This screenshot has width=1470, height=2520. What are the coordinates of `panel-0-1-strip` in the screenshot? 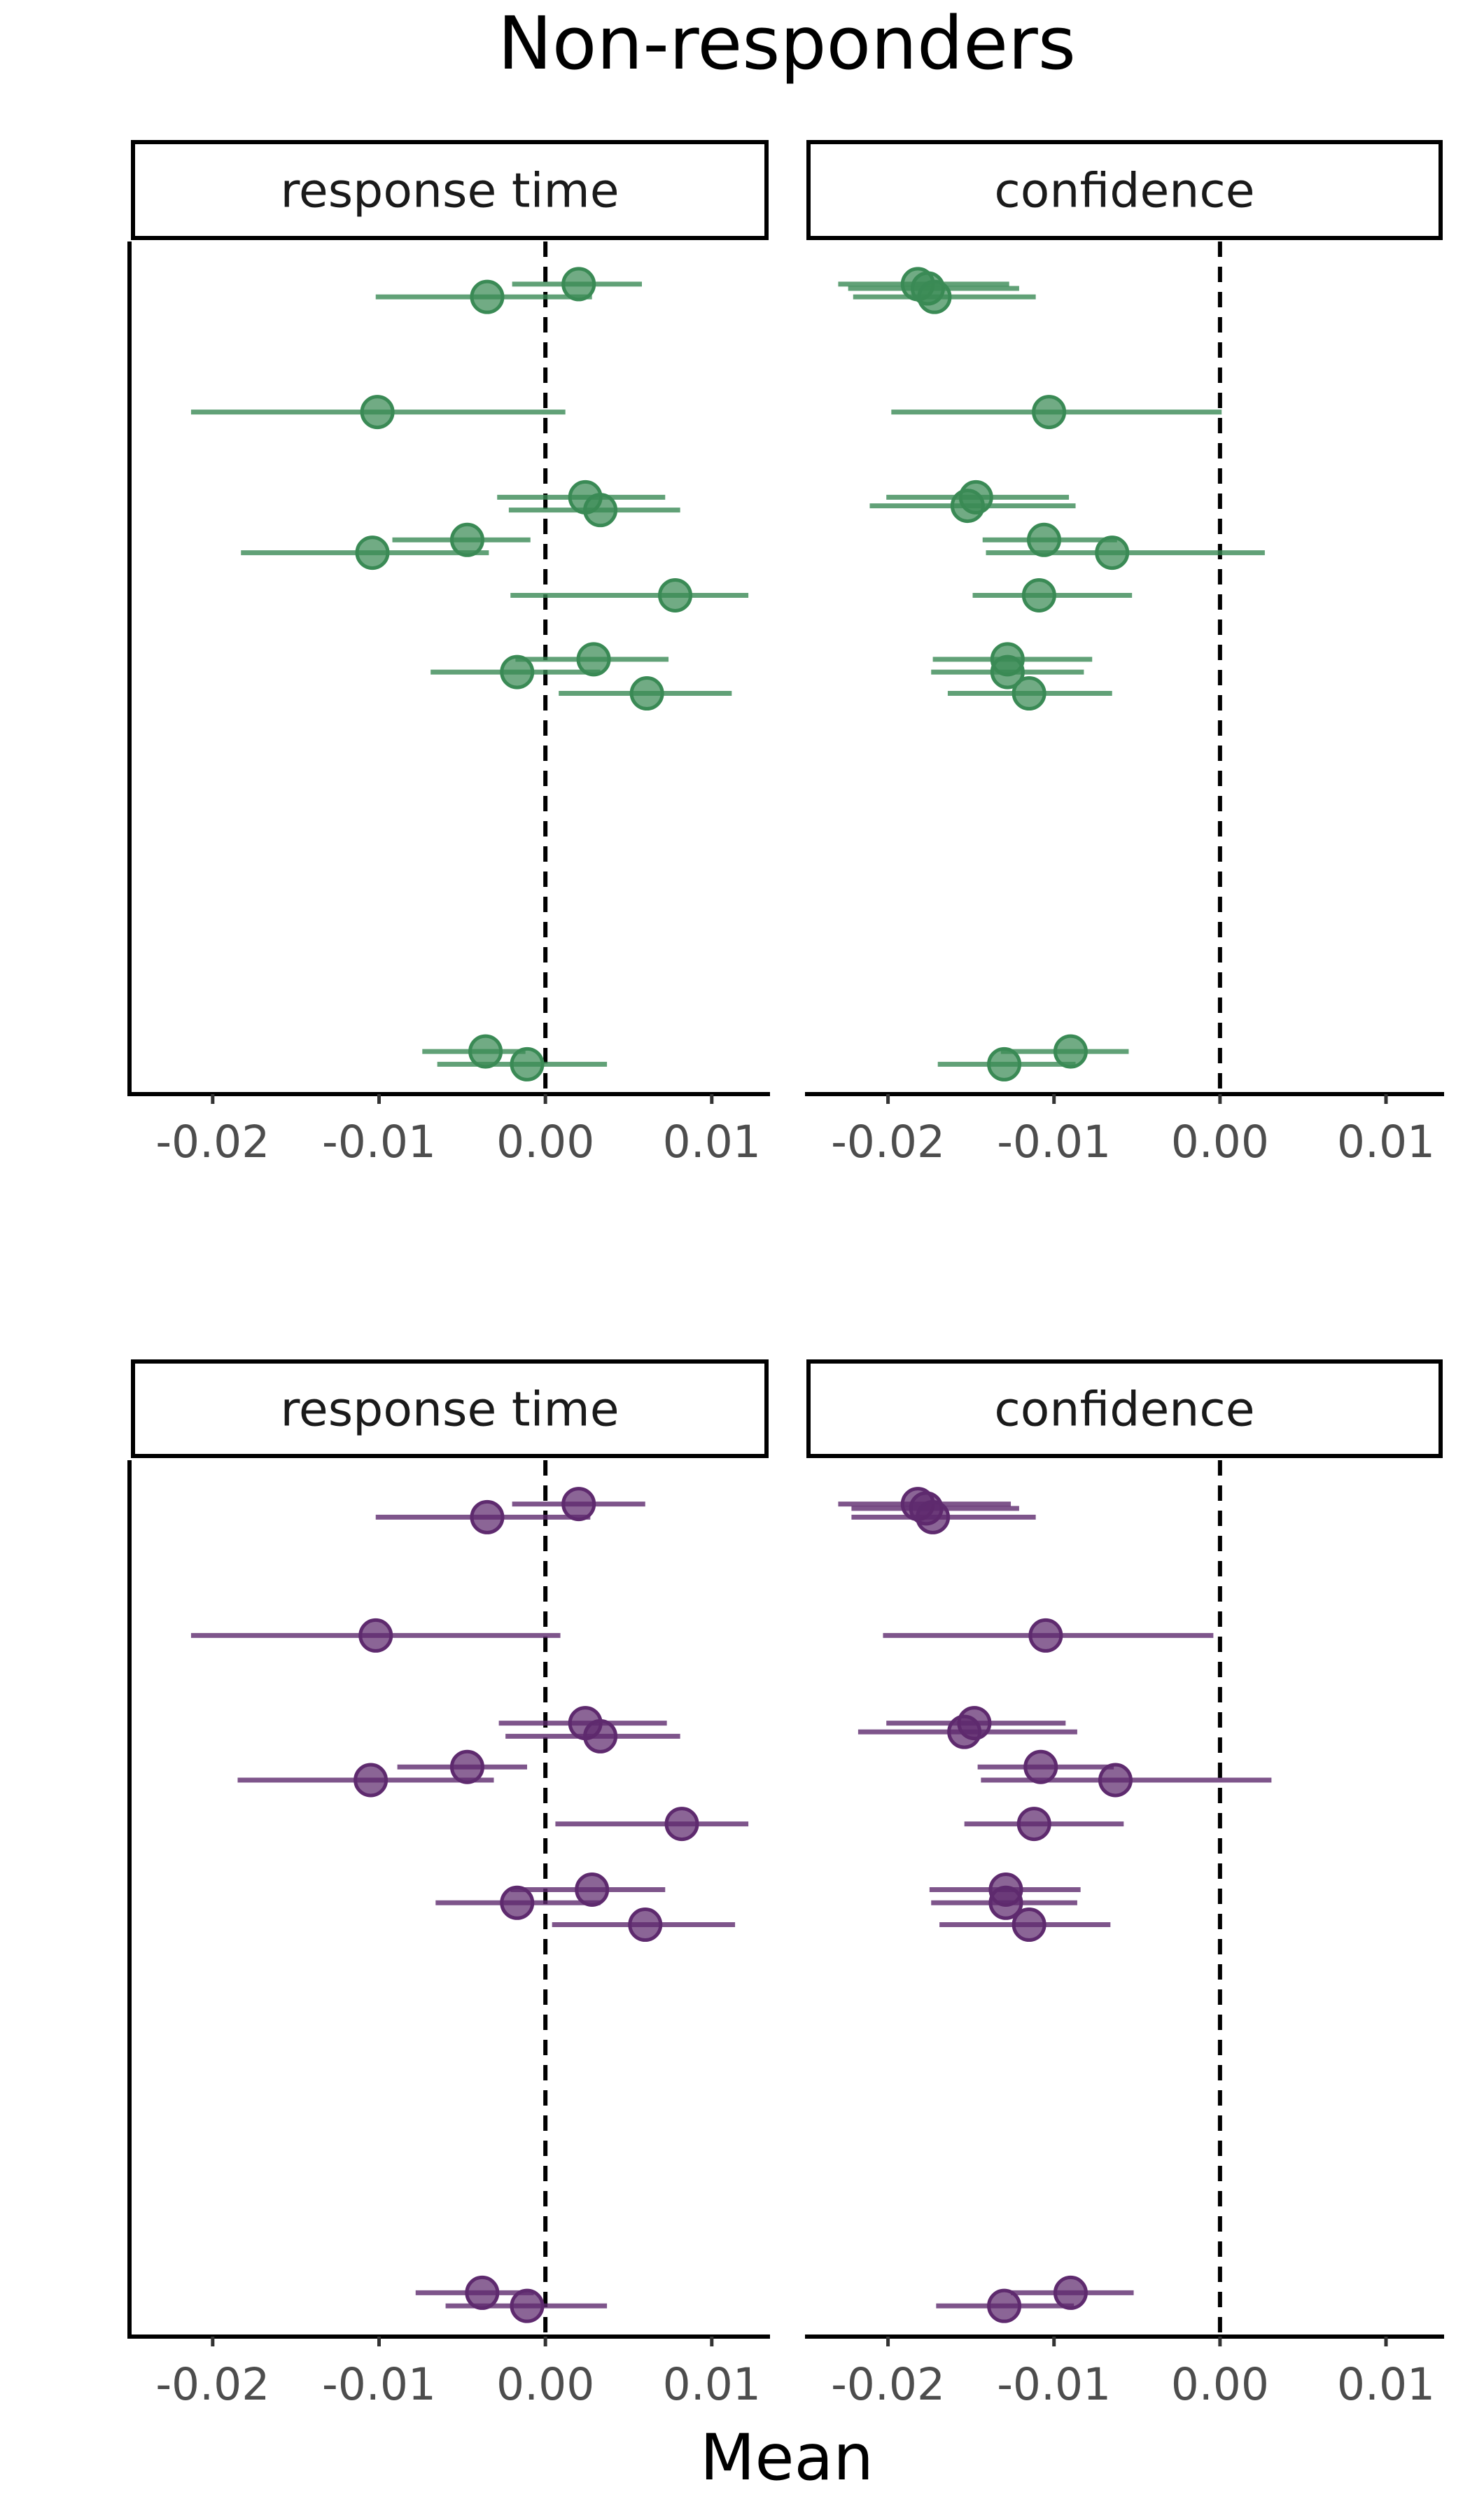 It's located at (1124, 190).